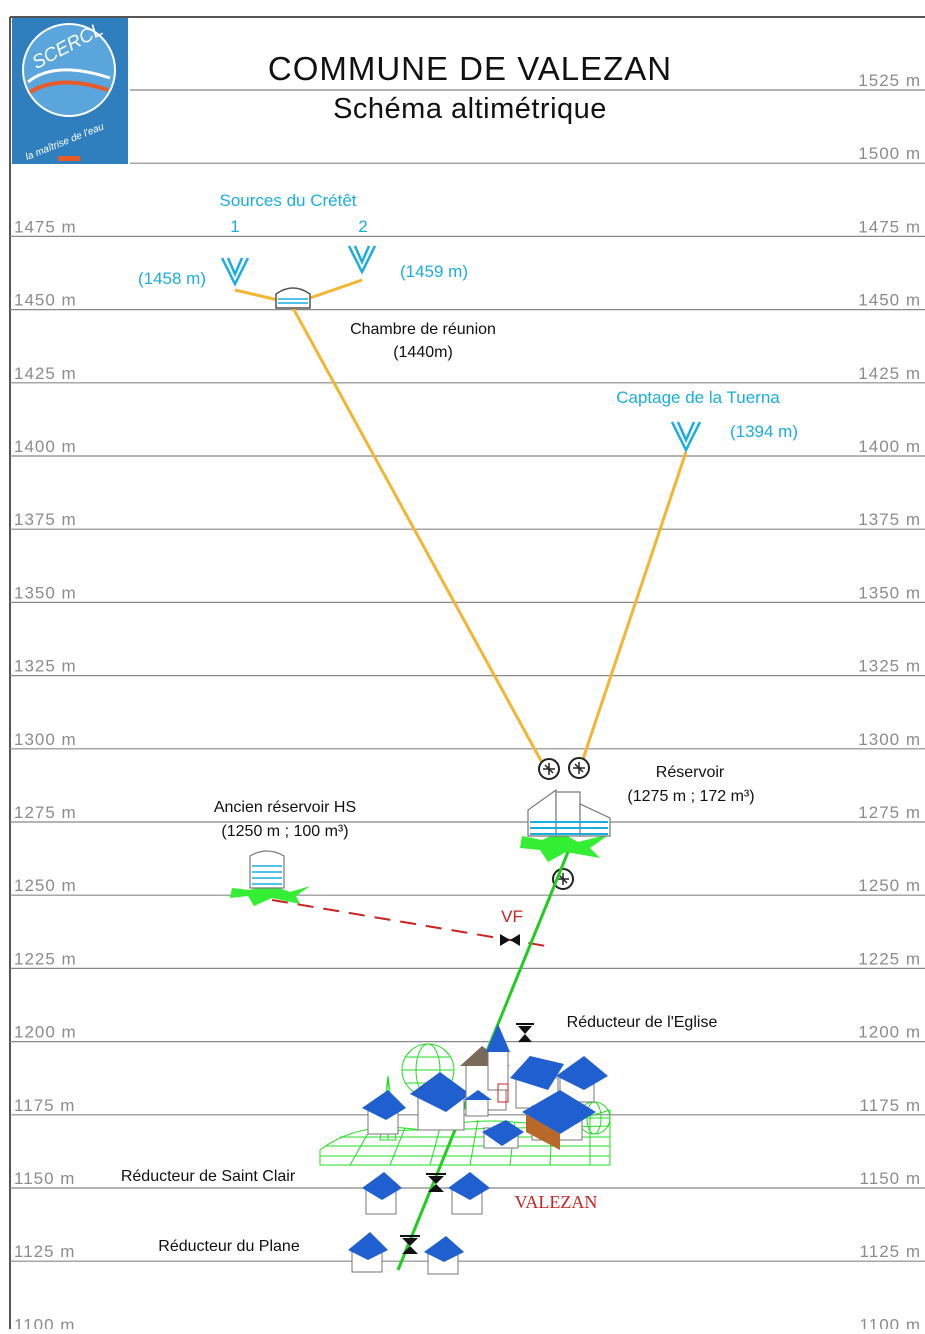 The width and height of the screenshot is (925, 1334). Describe the element at coordinates (889, 519) in the screenshot. I see `altitude-label-right-1375: 1375 m` at that location.